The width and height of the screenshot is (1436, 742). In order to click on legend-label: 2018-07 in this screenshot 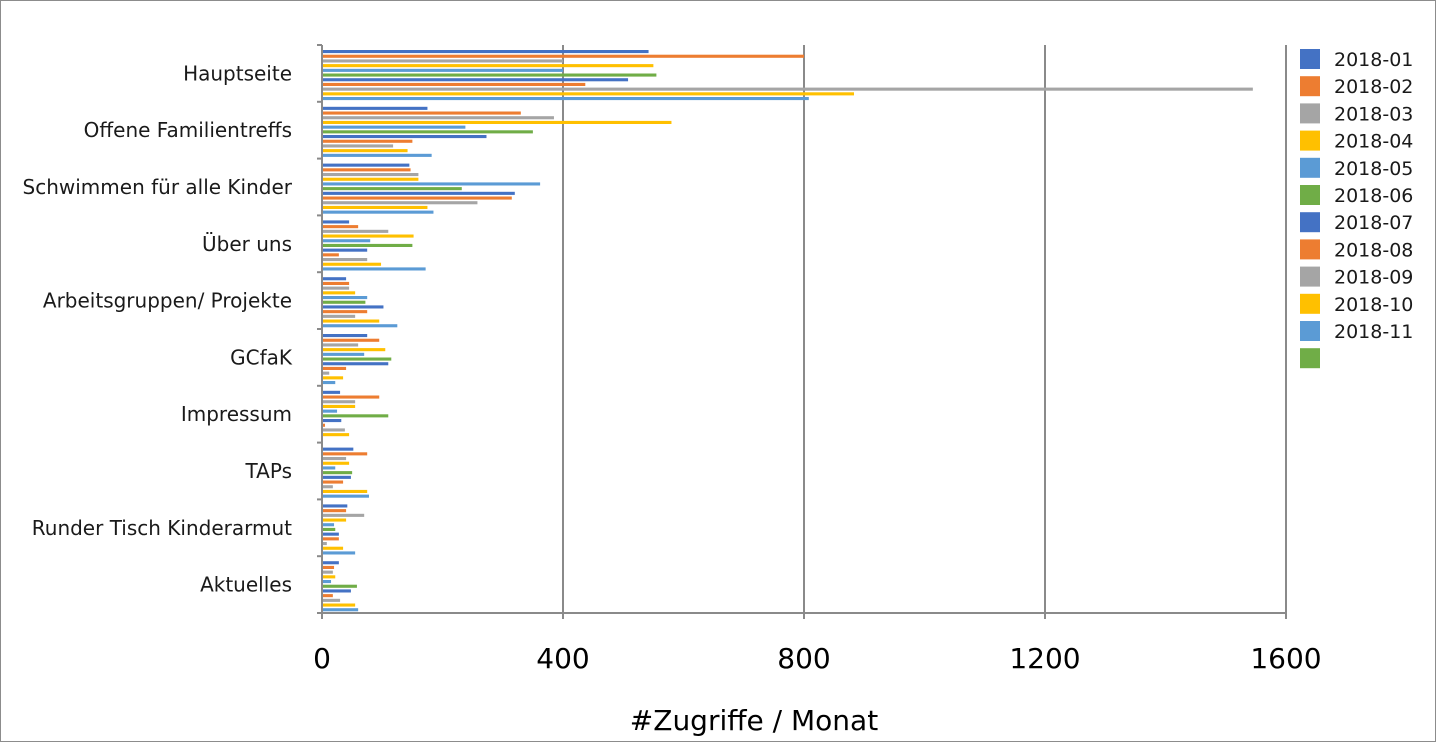, I will do `click(1373, 223)`.